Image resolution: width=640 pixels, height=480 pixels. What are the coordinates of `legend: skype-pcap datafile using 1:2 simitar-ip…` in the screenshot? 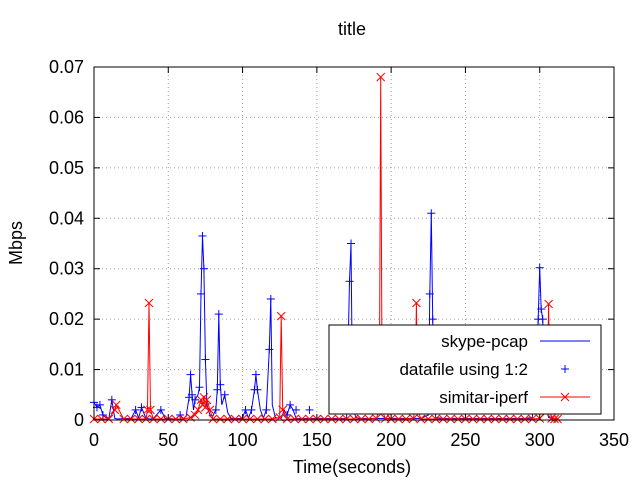 It's located at (465, 369).